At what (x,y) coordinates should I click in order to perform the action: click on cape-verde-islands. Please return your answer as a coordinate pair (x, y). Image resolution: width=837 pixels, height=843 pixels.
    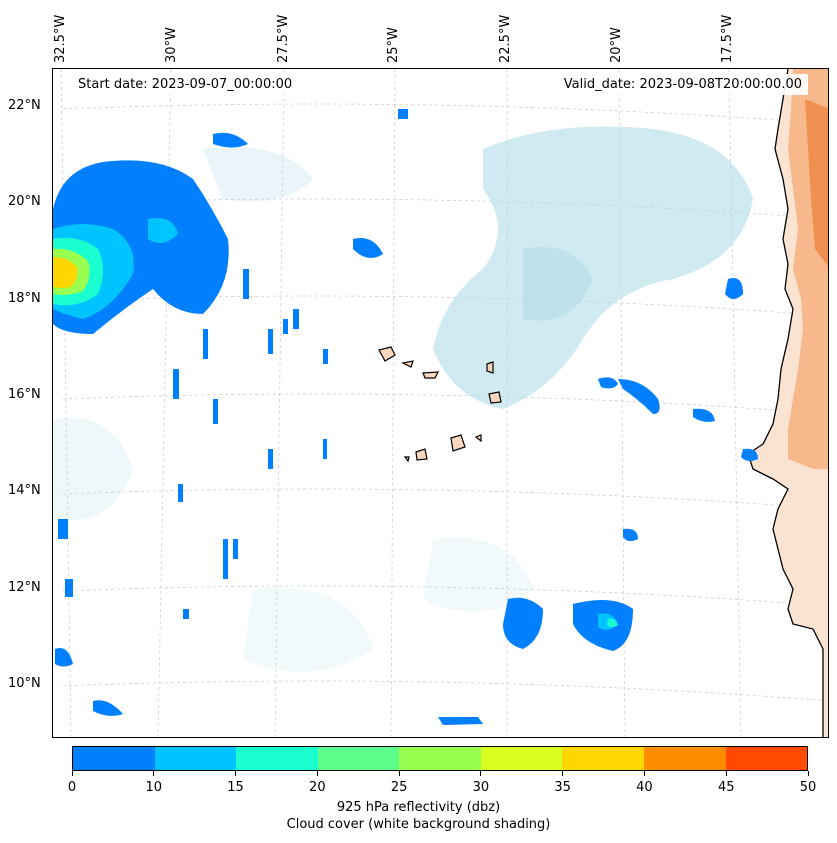
    Looking at the image, I should click on (440, 404).